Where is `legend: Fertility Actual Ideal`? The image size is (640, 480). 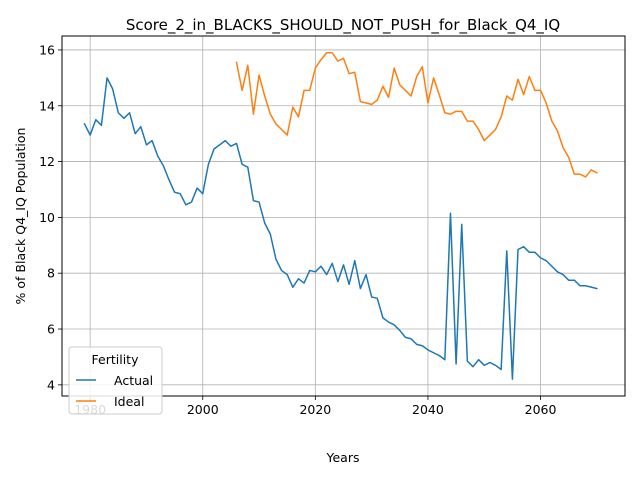 legend: Fertility Actual Ideal is located at coordinates (115, 380).